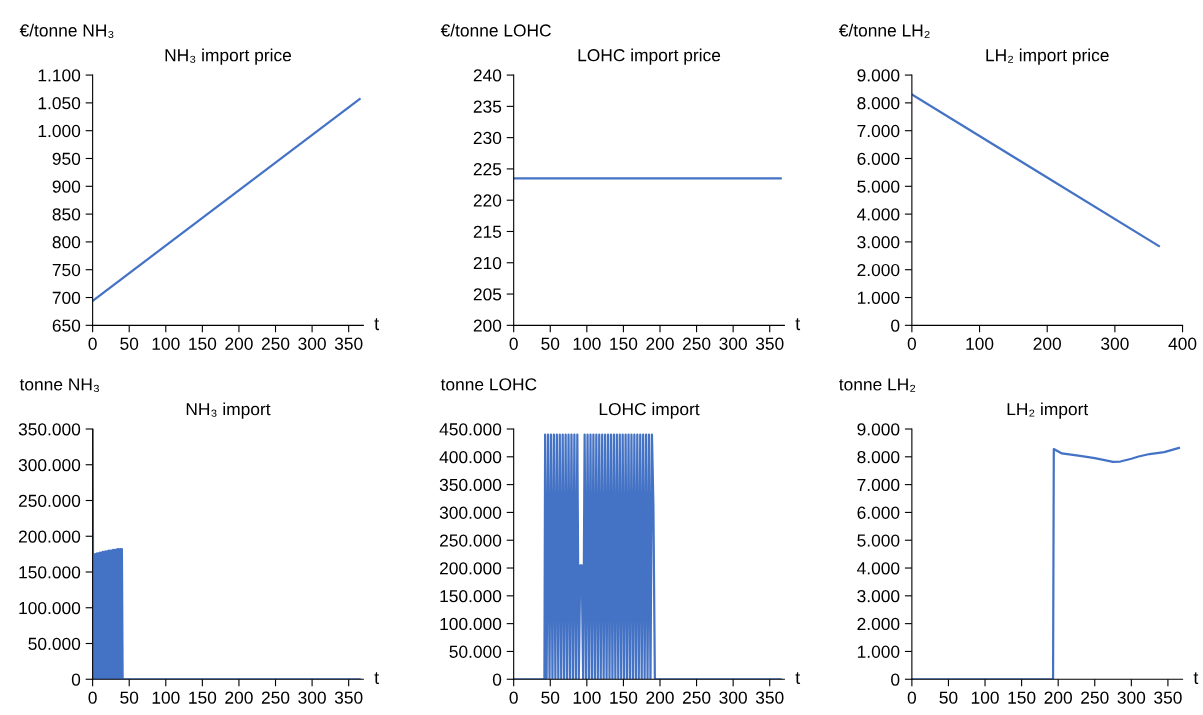 This screenshot has height=715, width=1203. I want to click on y-tick-label: 4.000, so click(878, 568).